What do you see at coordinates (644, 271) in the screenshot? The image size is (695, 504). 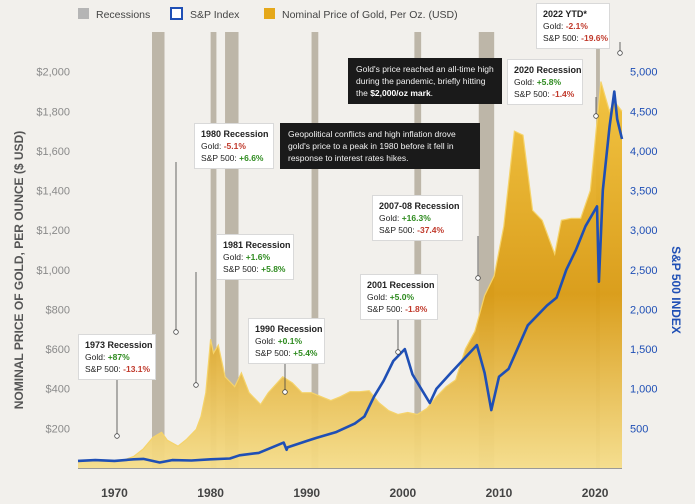 I see `y-right-tick-label: 2,500` at bounding box center [644, 271].